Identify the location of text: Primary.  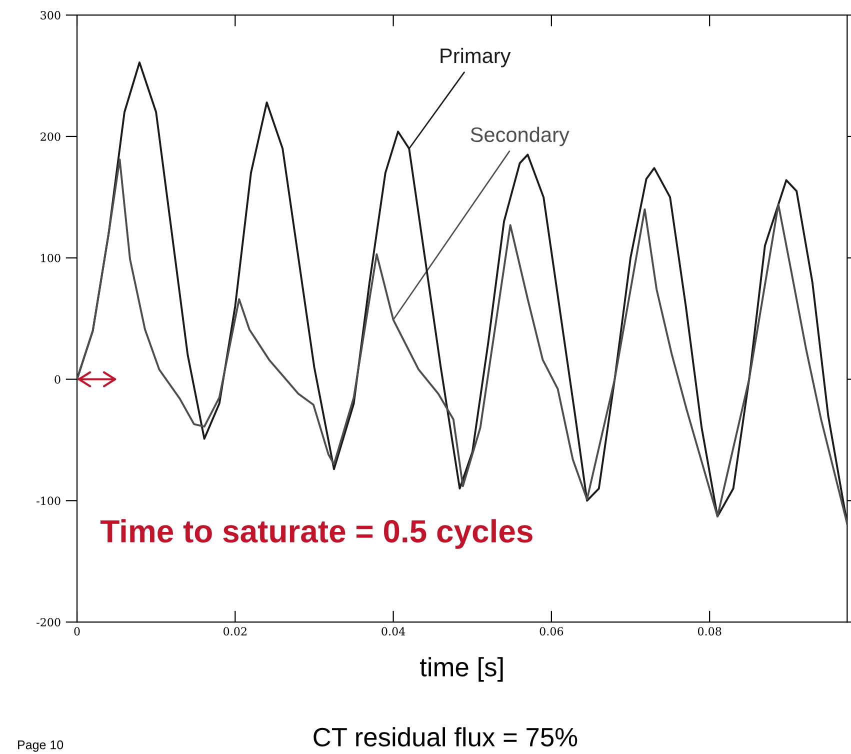
(475, 58).